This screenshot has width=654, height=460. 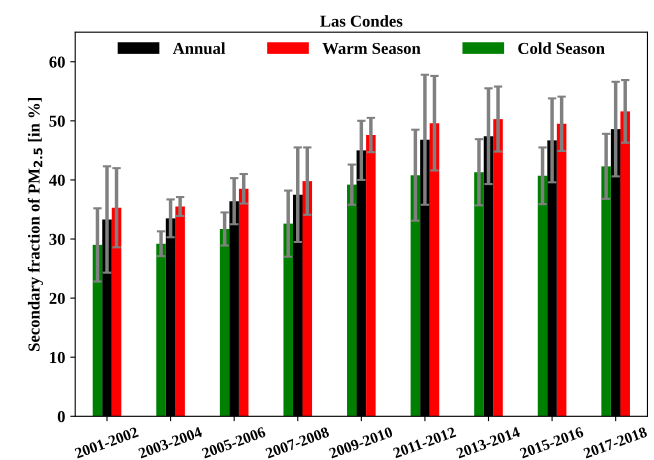 I want to click on y-tick-label: 60, so click(x=57, y=62).